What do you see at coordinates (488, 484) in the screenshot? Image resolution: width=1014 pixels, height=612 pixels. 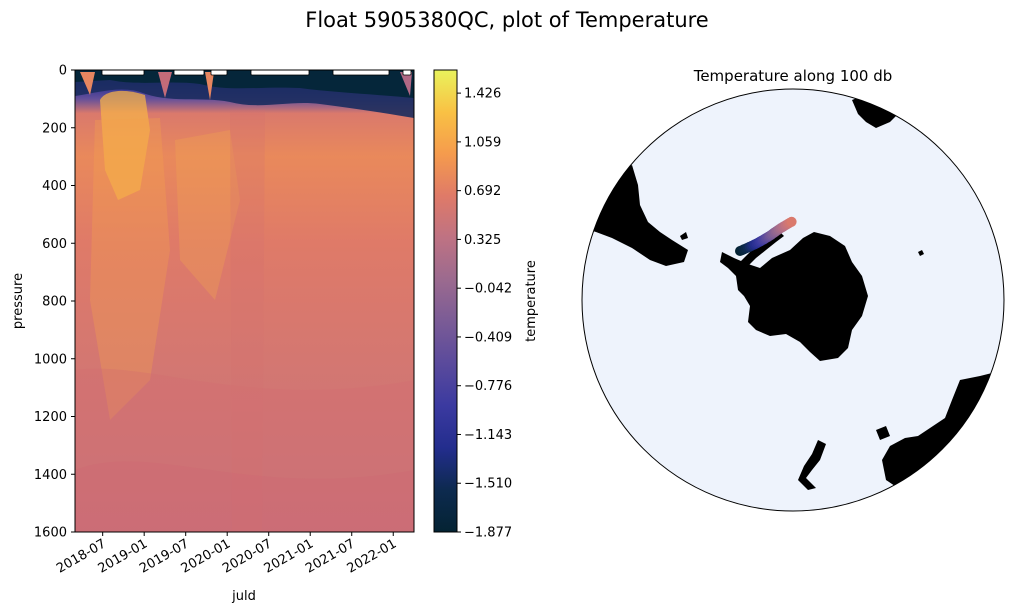 I see `colorbar-tick-label: −1.510` at bounding box center [488, 484].